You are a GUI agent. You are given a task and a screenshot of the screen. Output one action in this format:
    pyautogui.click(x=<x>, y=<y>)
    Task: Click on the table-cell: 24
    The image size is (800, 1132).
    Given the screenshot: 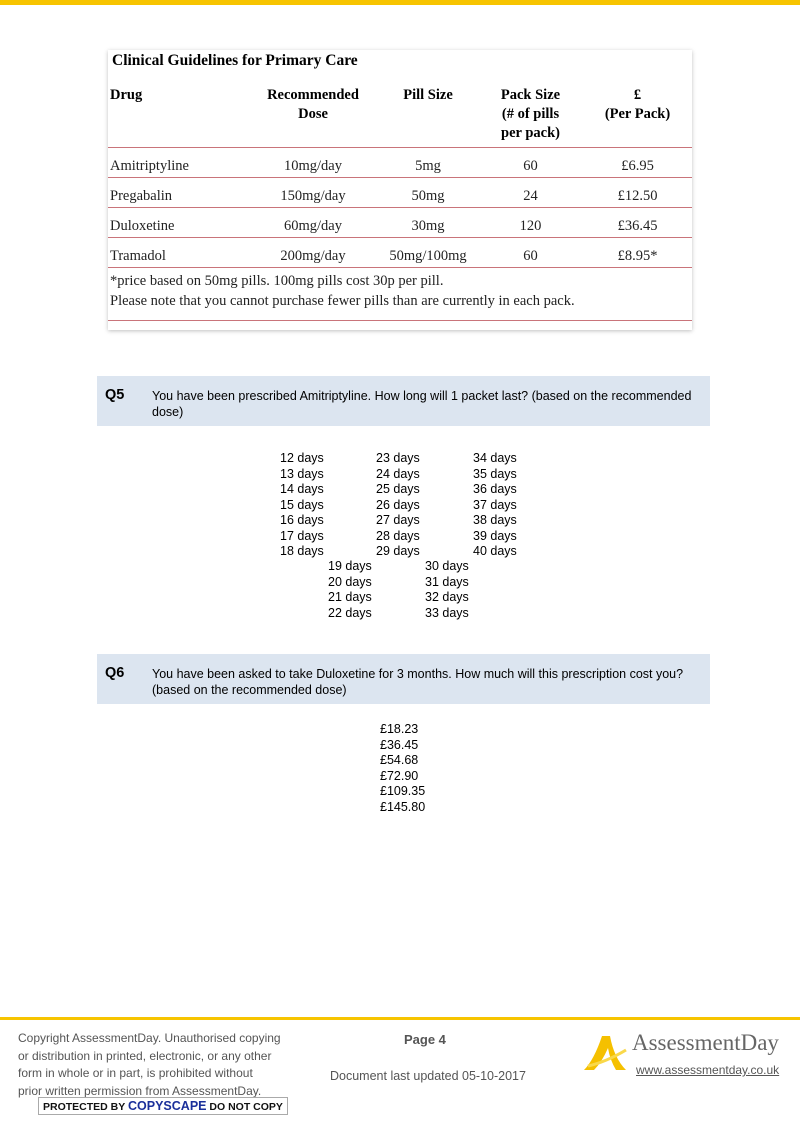 What is the action you would take?
    pyautogui.click(x=530, y=192)
    